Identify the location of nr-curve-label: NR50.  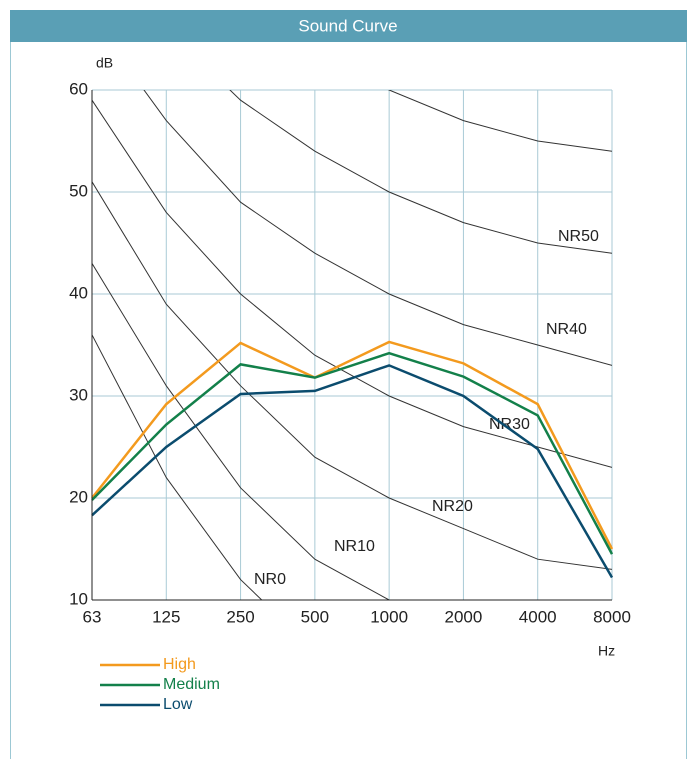
(578, 236).